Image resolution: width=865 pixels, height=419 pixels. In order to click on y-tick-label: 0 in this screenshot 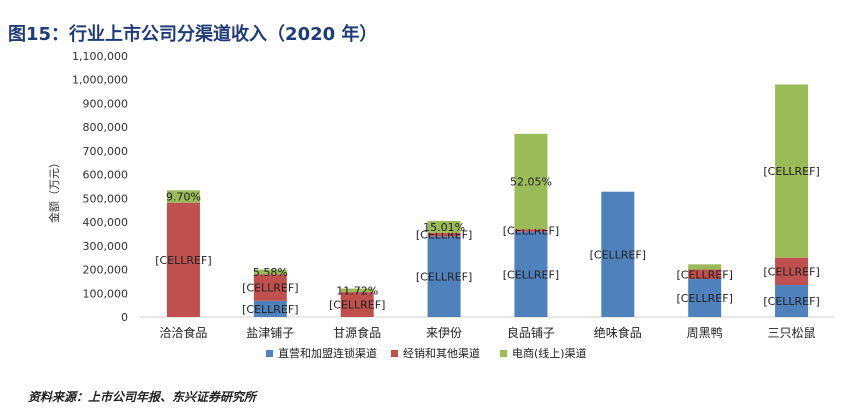, I will do `click(124, 317)`.